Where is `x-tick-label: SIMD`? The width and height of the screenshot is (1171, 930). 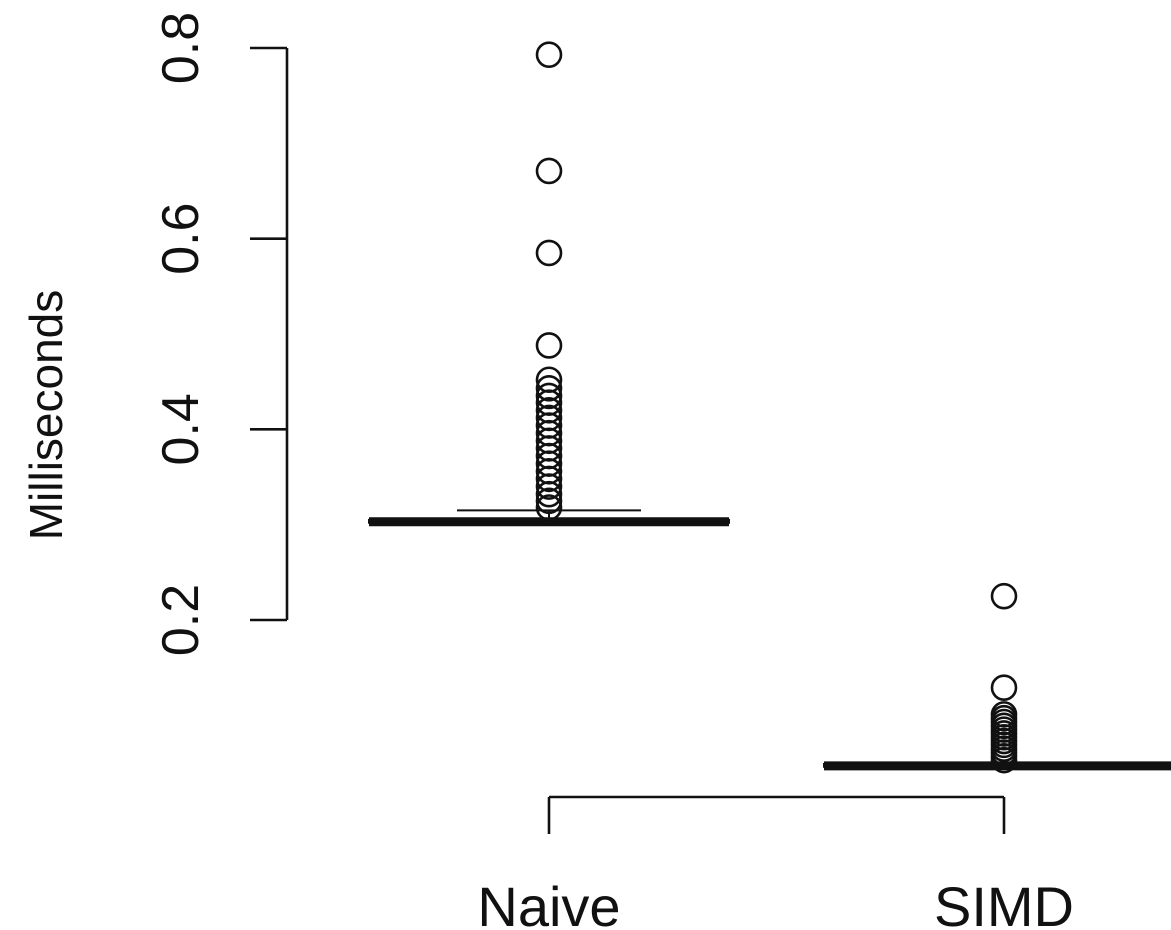
x-tick-label: SIMD is located at coordinates (1004, 902).